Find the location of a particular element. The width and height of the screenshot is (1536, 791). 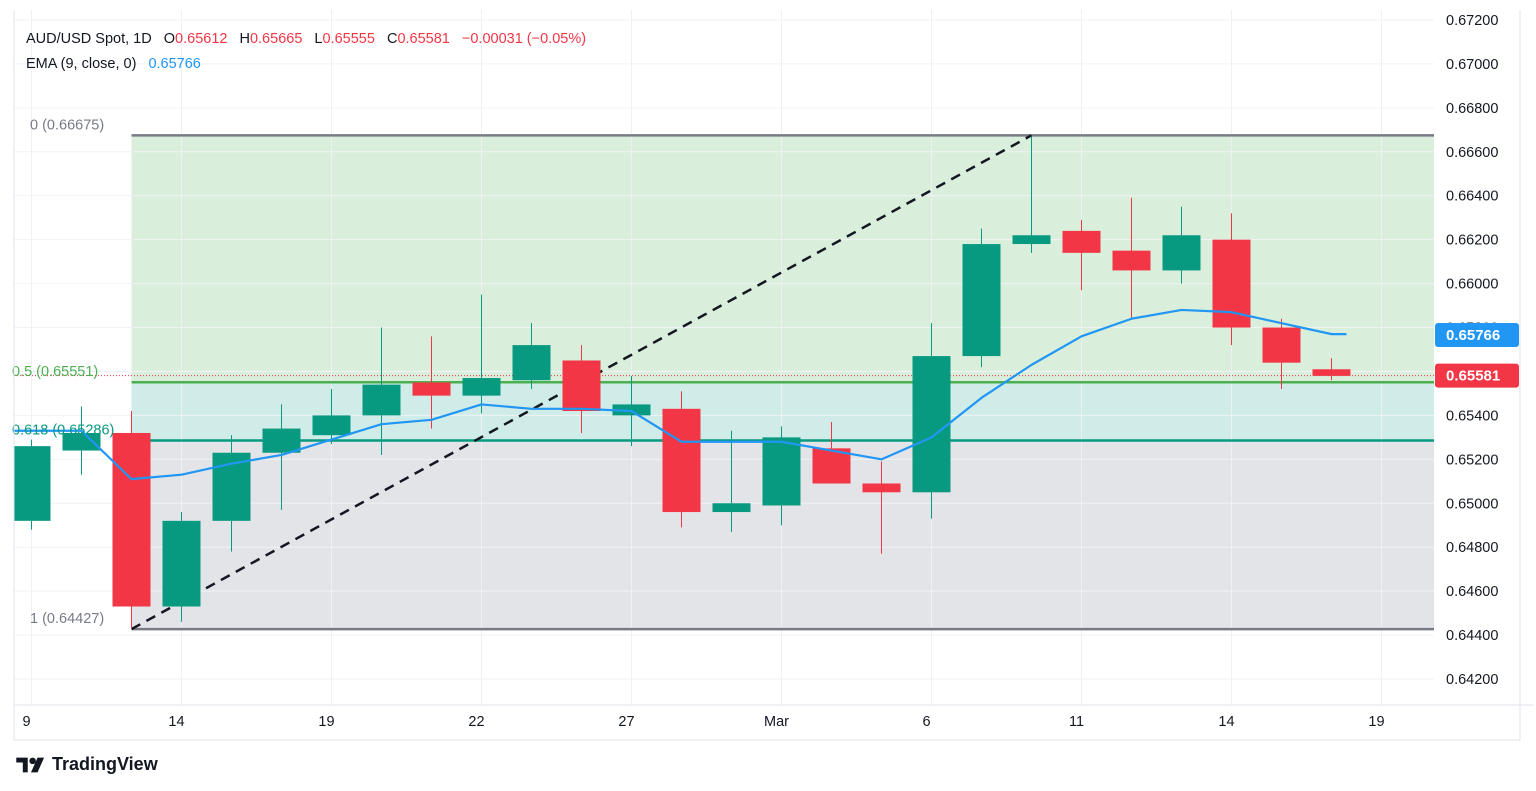

low-label: L is located at coordinates (318, 39).